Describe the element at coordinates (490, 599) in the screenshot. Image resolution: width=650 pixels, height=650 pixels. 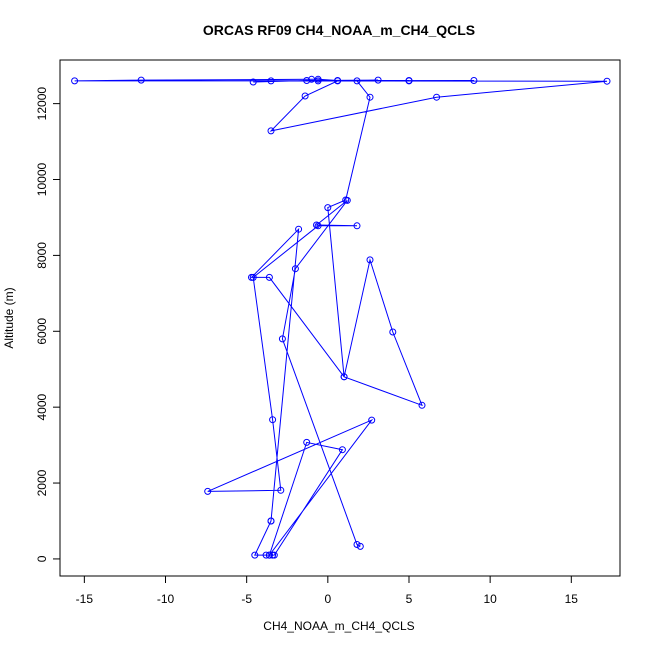
I see `x-tick-label: 10` at that location.